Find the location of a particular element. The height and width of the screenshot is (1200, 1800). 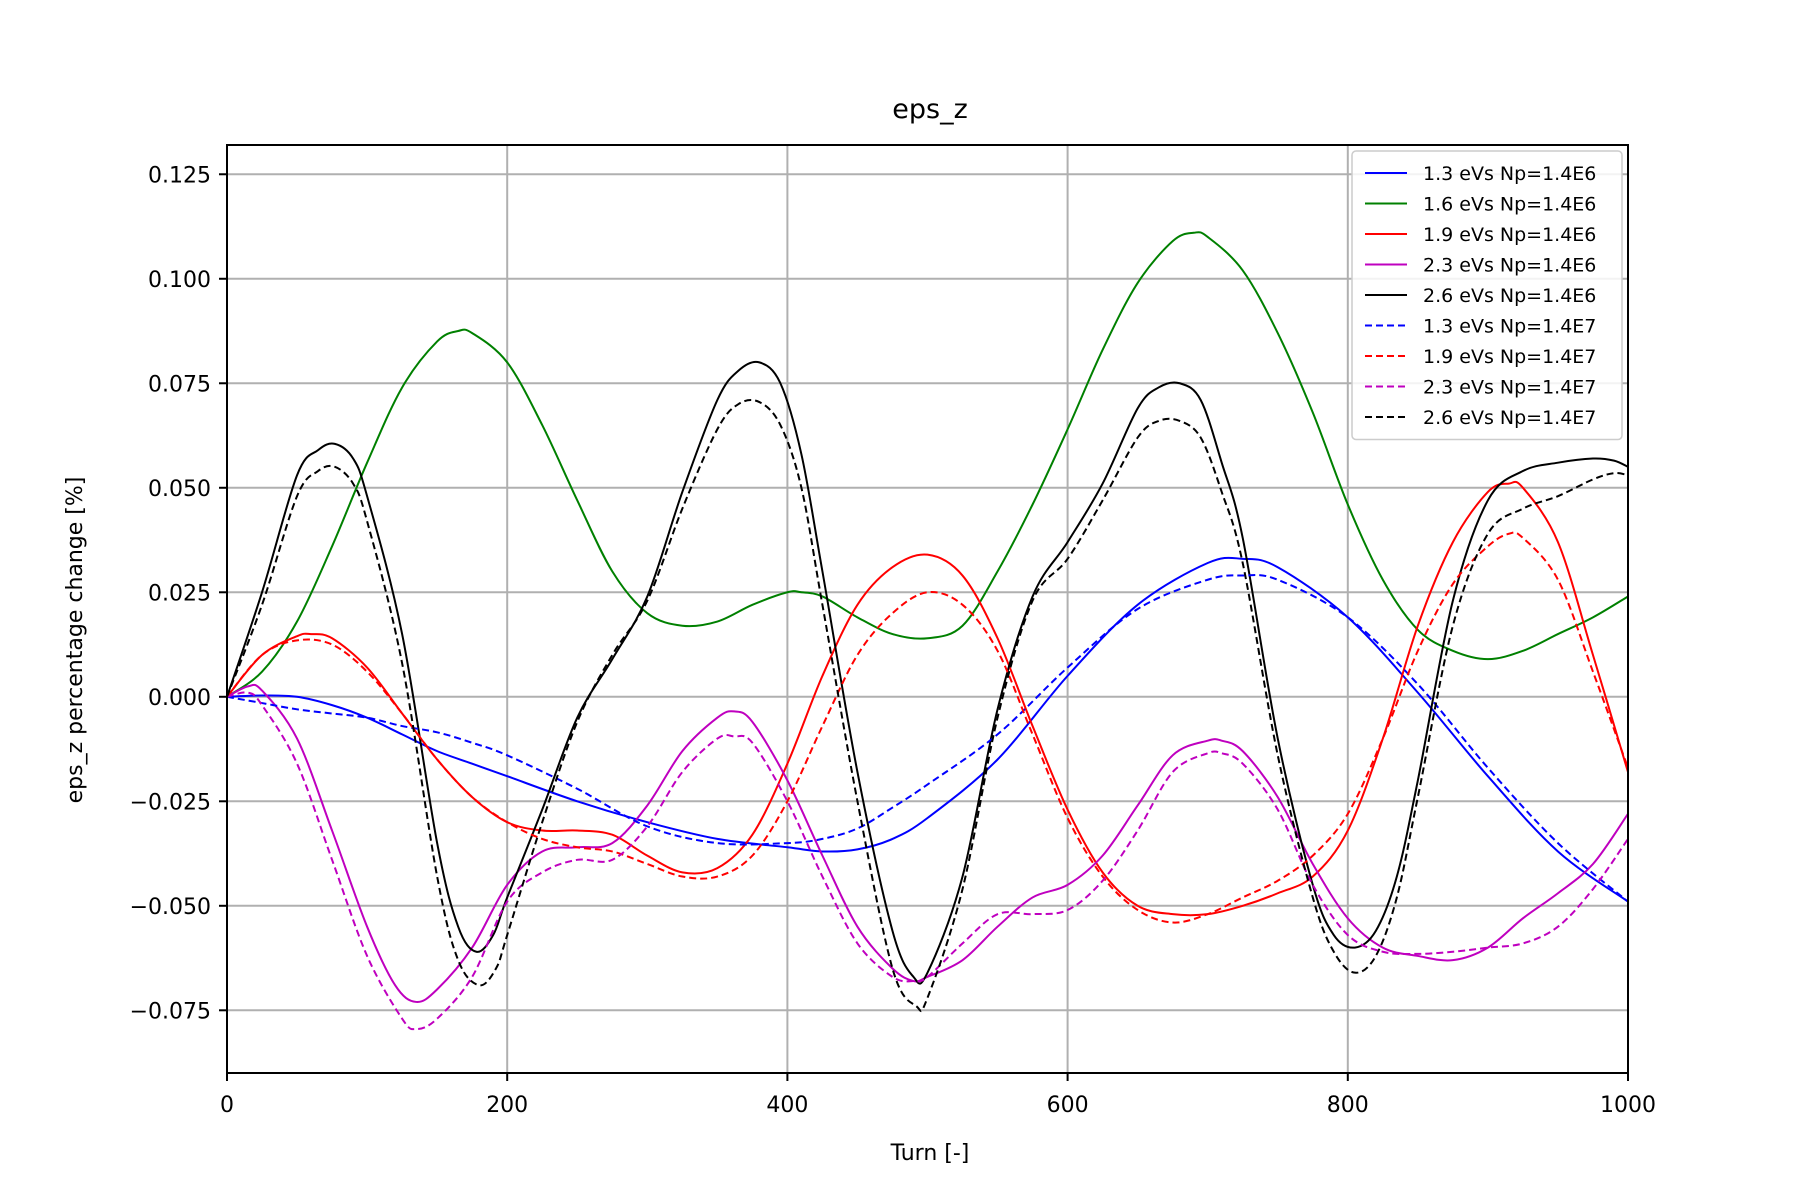

legend-entry-label: 2.3 eVs Np=1.4E7 is located at coordinates (1509, 388).